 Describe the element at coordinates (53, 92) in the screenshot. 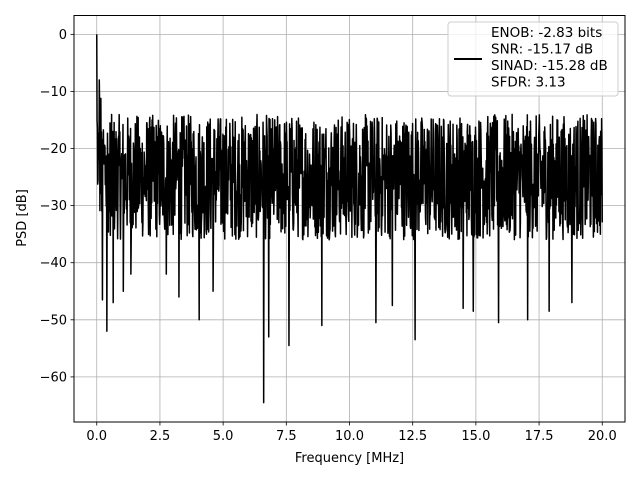

I see `y-tick-label: −10` at that location.